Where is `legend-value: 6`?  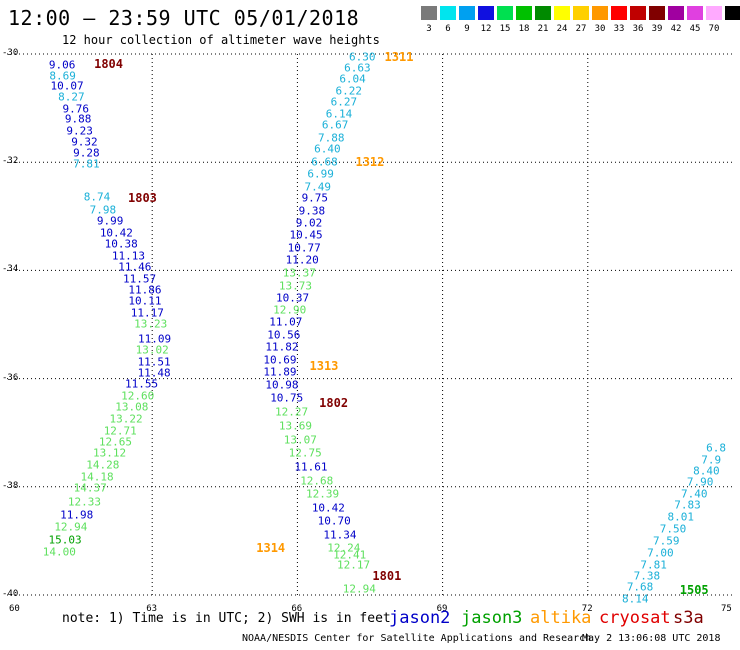 legend-value: 6 is located at coordinates (448, 29).